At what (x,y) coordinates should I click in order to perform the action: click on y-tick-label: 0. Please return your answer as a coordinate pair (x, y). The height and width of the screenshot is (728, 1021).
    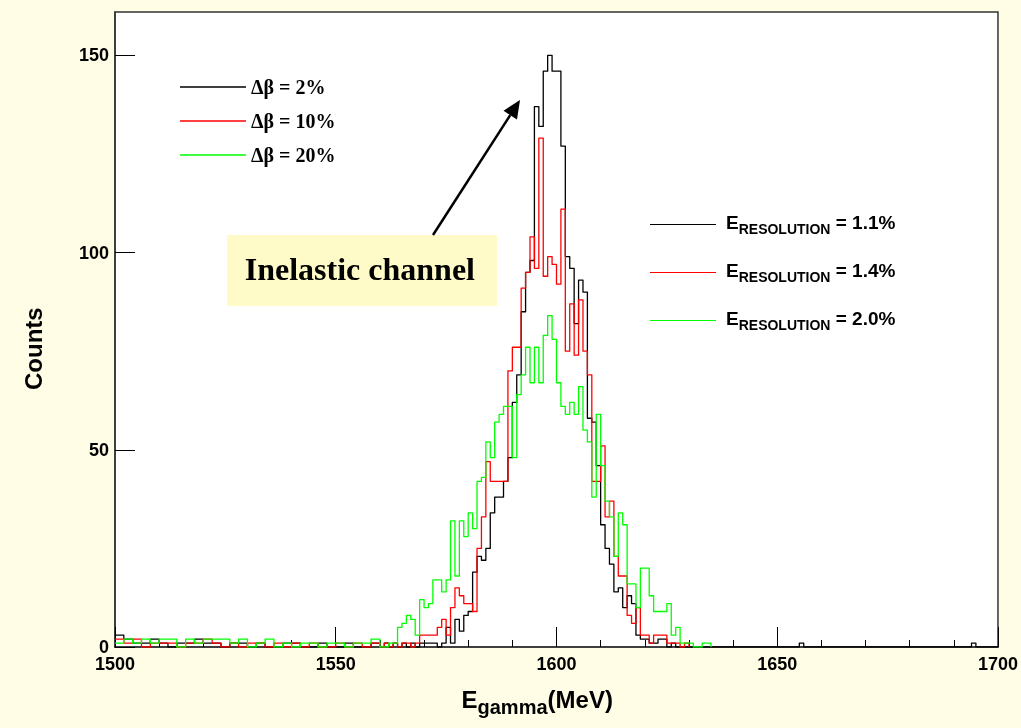
    Looking at the image, I should click on (103, 647).